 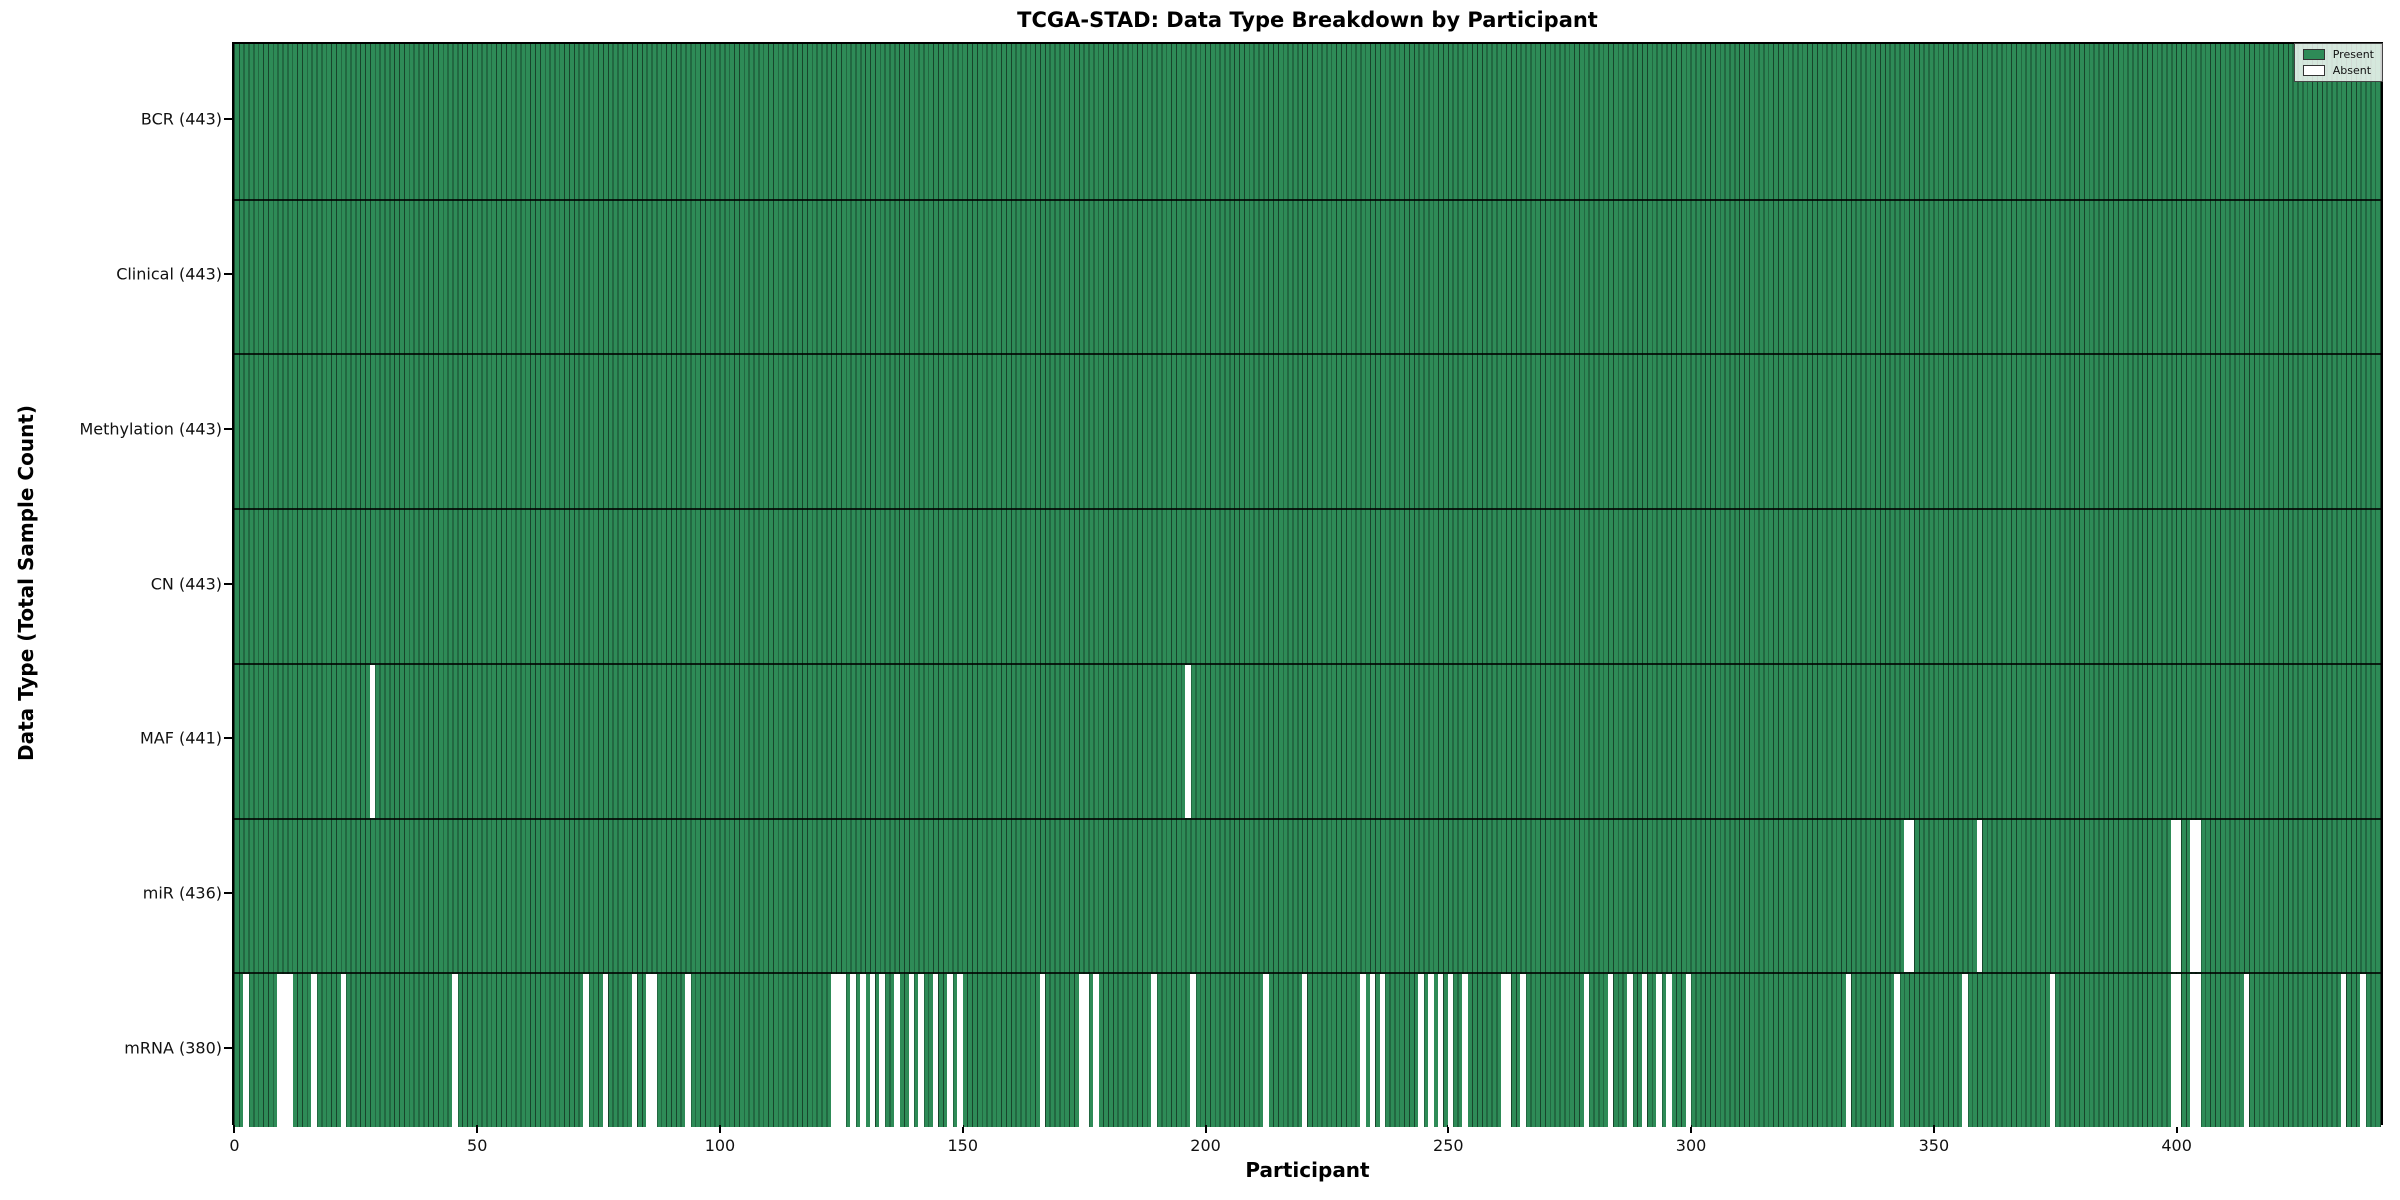 What do you see at coordinates (181, 119) in the screenshot?
I see `ytick-label-bcr: BCR (443)` at bounding box center [181, 119].